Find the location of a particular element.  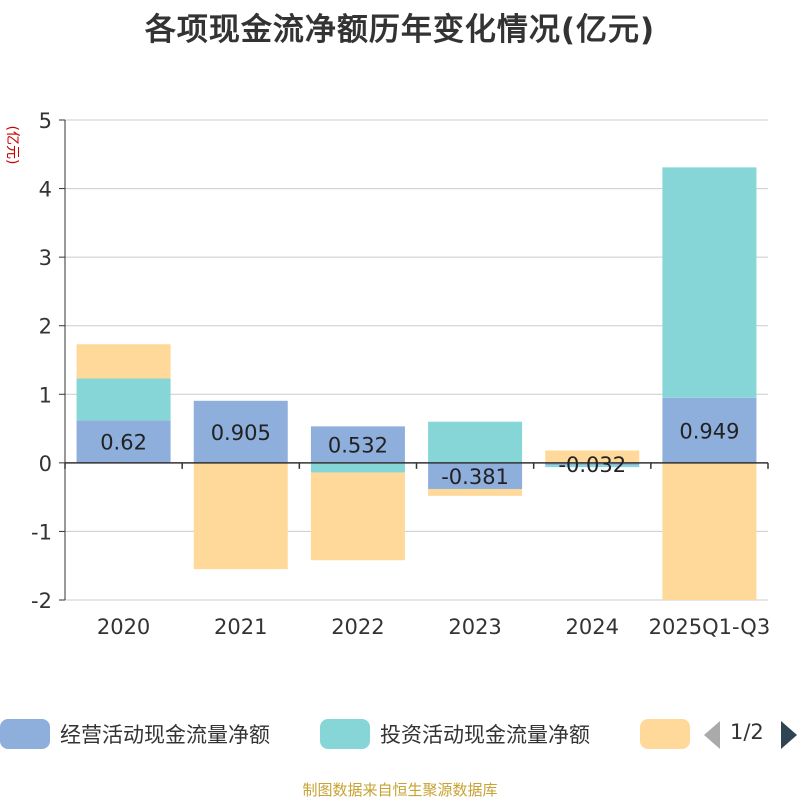

chart-title: 各项现金流净额历年变化情况(亿元) is located at coordinates (400, 30).